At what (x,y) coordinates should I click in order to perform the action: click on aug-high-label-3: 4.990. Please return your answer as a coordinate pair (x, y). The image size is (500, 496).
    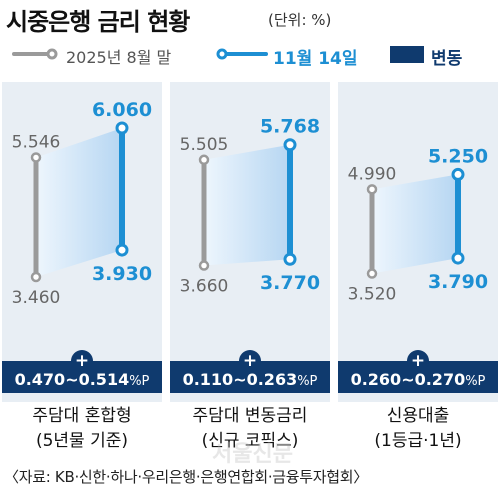
    Looking at the image, I should click on (372, 174).